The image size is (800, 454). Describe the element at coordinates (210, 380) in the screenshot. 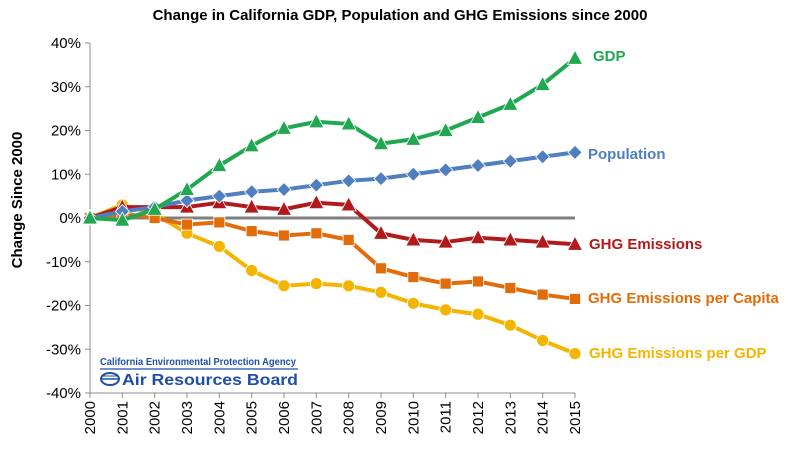

I see `logo-board-text: Air Resources Board` at that location.